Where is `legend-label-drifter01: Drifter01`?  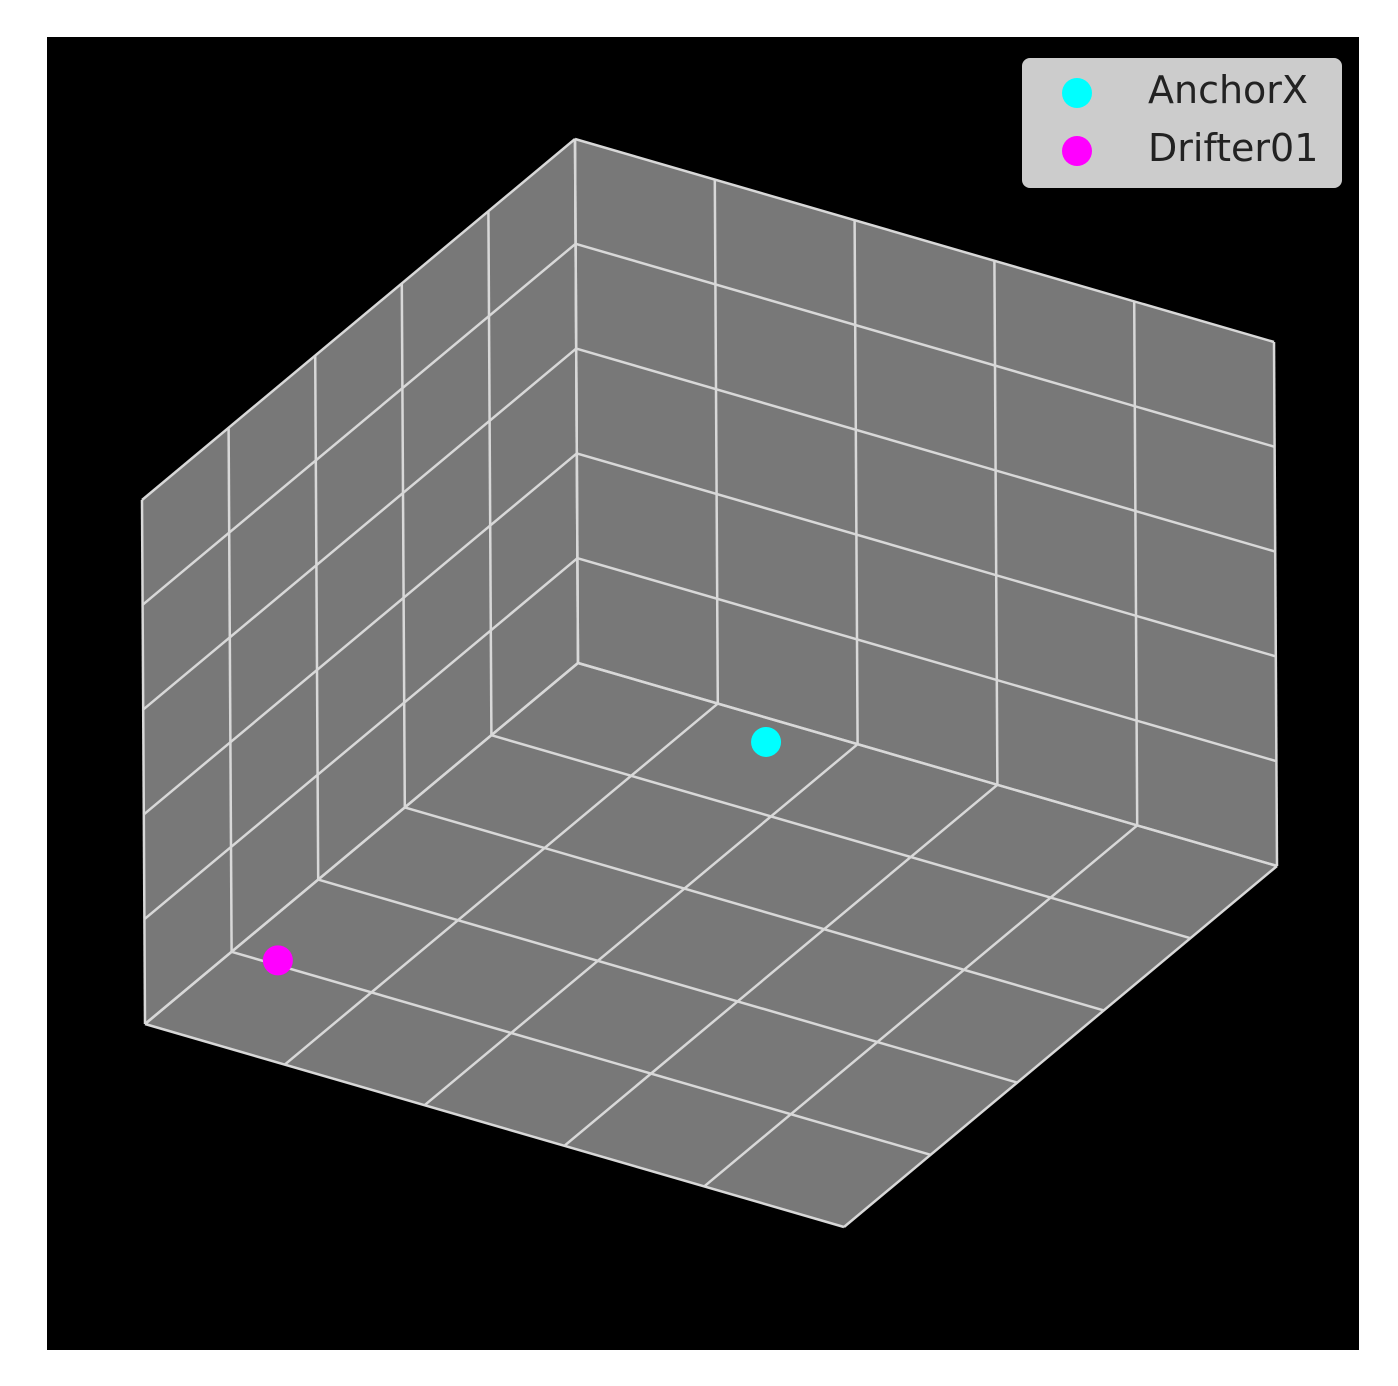
legend-label-drifter01: Drifter01 is located at coordinates (1233, 148).